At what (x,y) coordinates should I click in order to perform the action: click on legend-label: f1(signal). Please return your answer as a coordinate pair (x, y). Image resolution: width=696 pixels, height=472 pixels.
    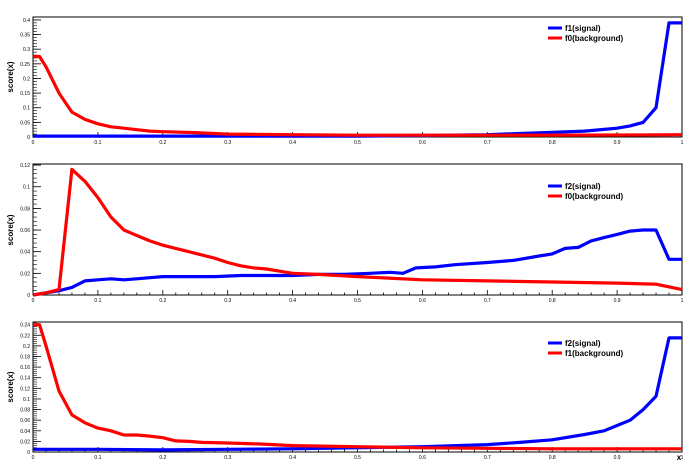
    Looking at the image, I should click on (583, 28).